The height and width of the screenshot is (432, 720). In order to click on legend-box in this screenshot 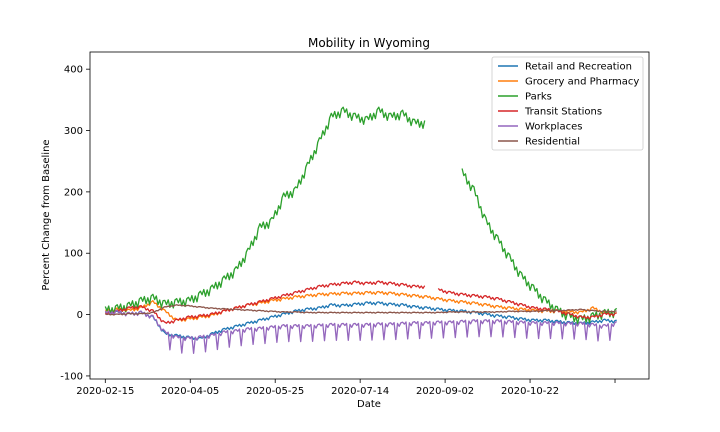, I will do `click(567, 103)`.